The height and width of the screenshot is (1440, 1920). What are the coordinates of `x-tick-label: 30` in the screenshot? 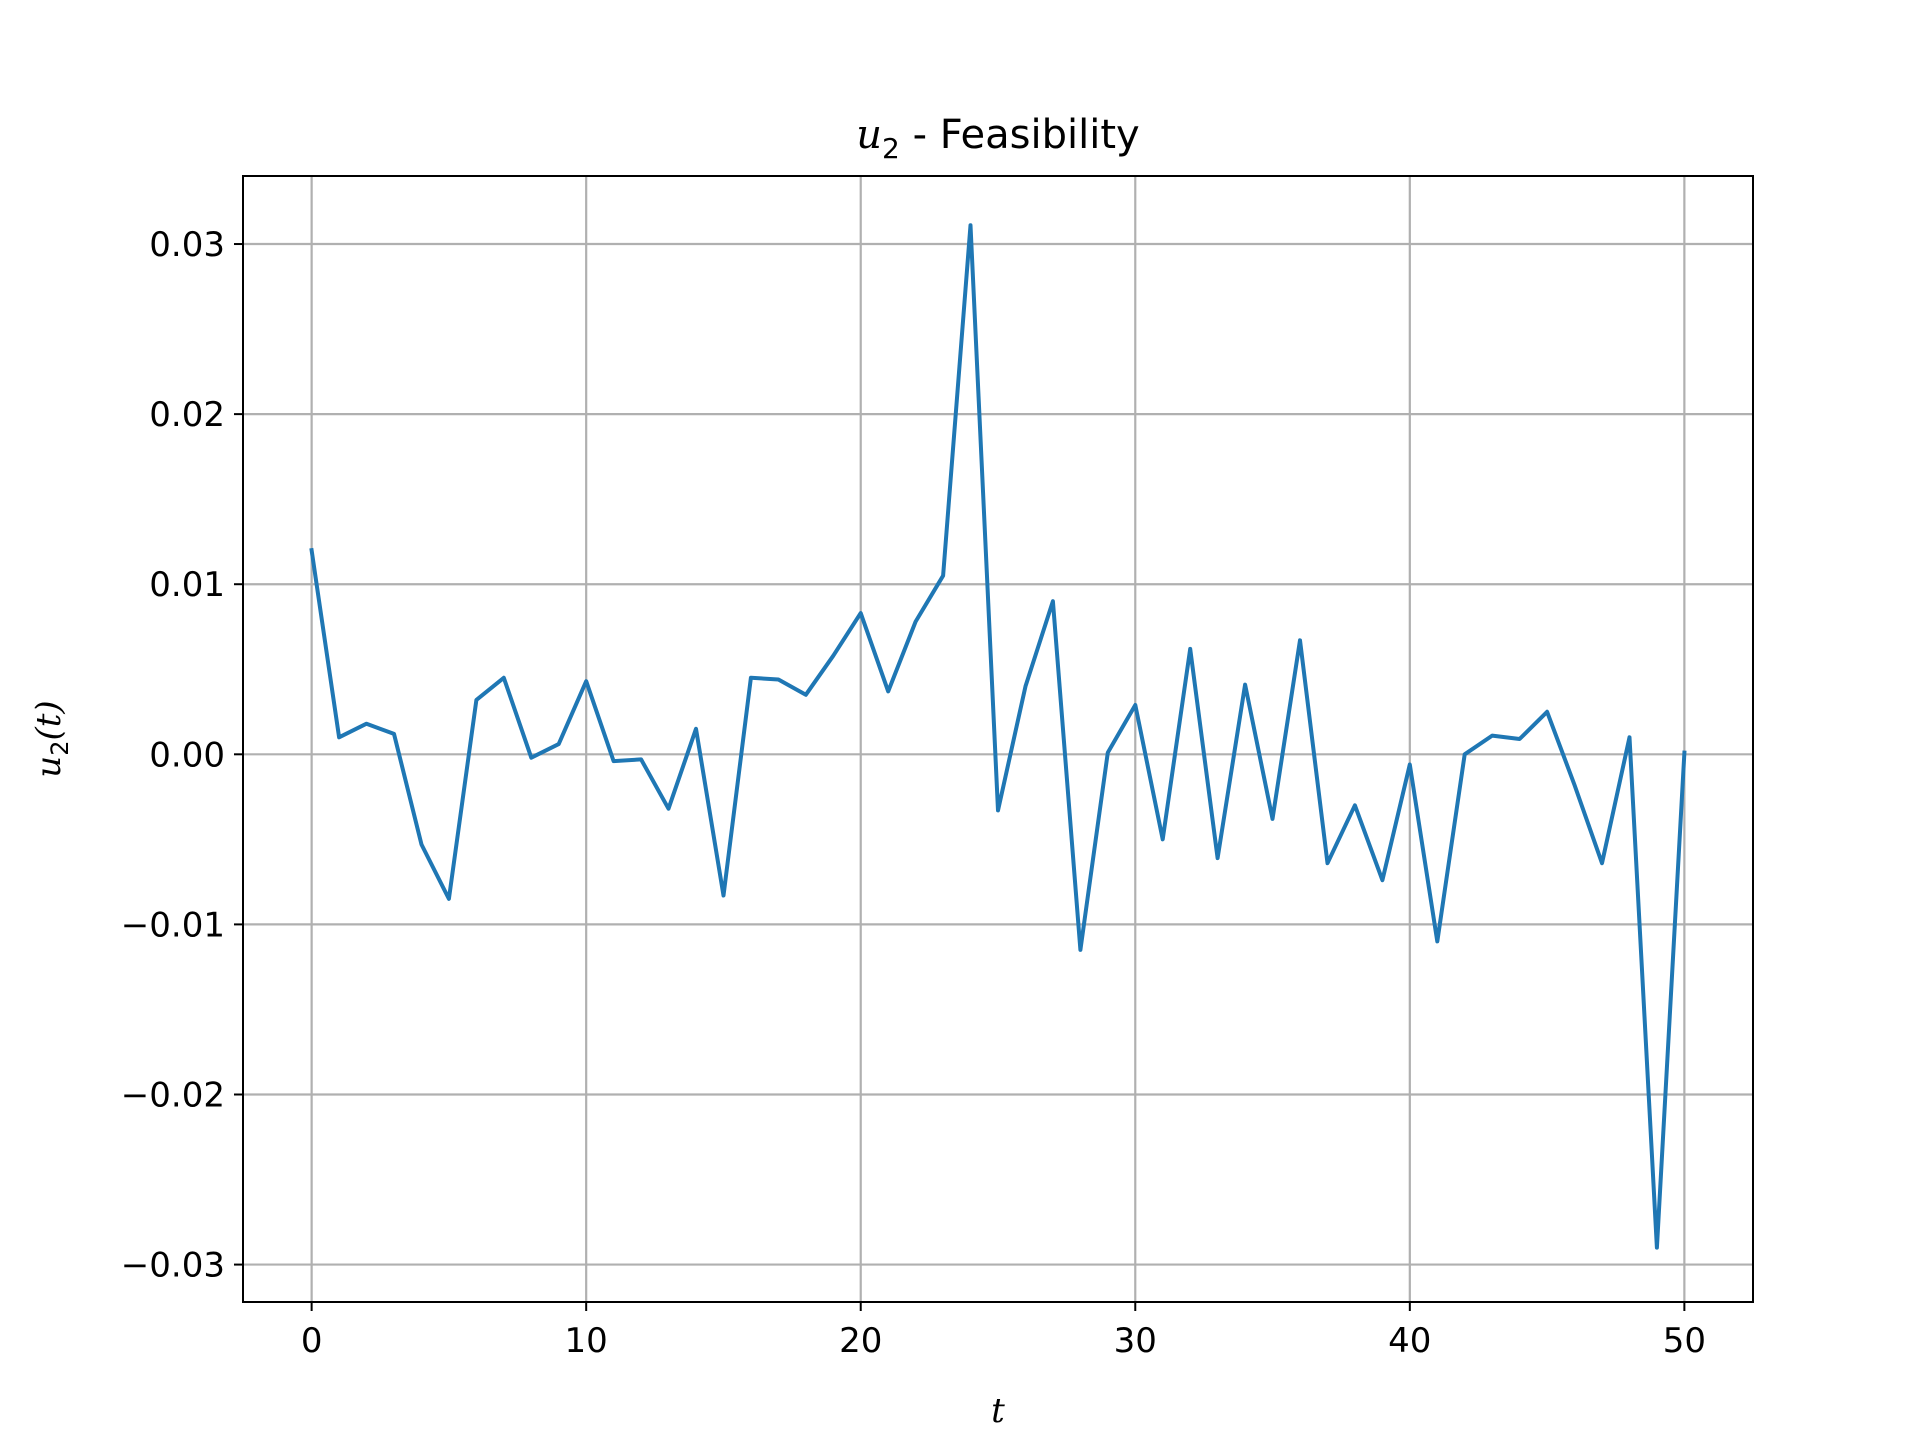 It's located at (1135, 1341).